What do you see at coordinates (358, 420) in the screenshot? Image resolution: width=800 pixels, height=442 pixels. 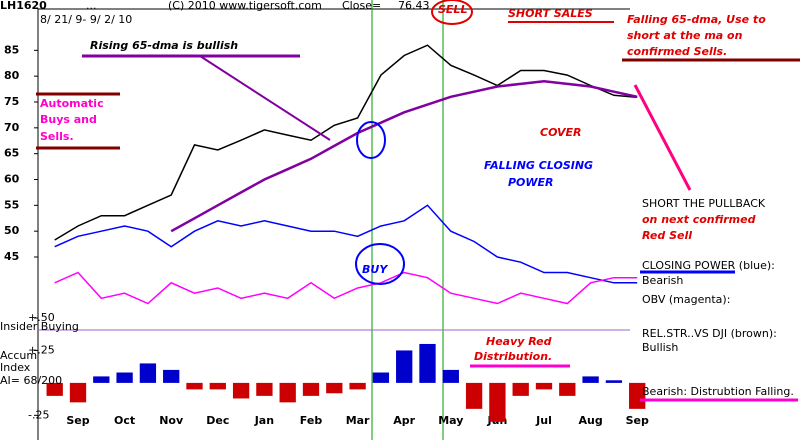 I see `x-tick-label: Mar` at bounding box center [358, 420].